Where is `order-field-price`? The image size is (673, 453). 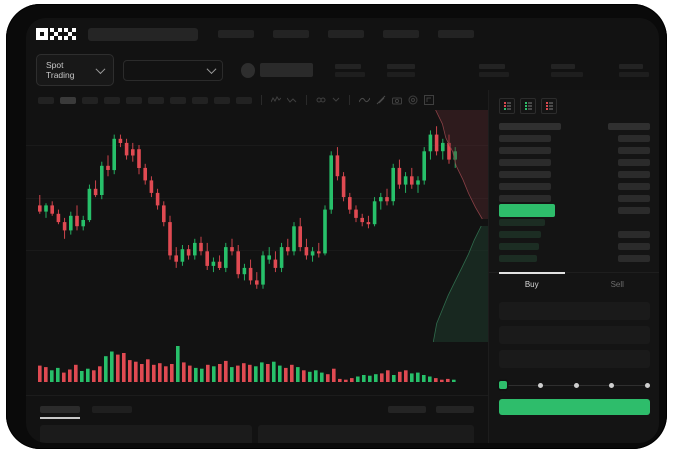 order-field-price is located at coordinates (574, 311).